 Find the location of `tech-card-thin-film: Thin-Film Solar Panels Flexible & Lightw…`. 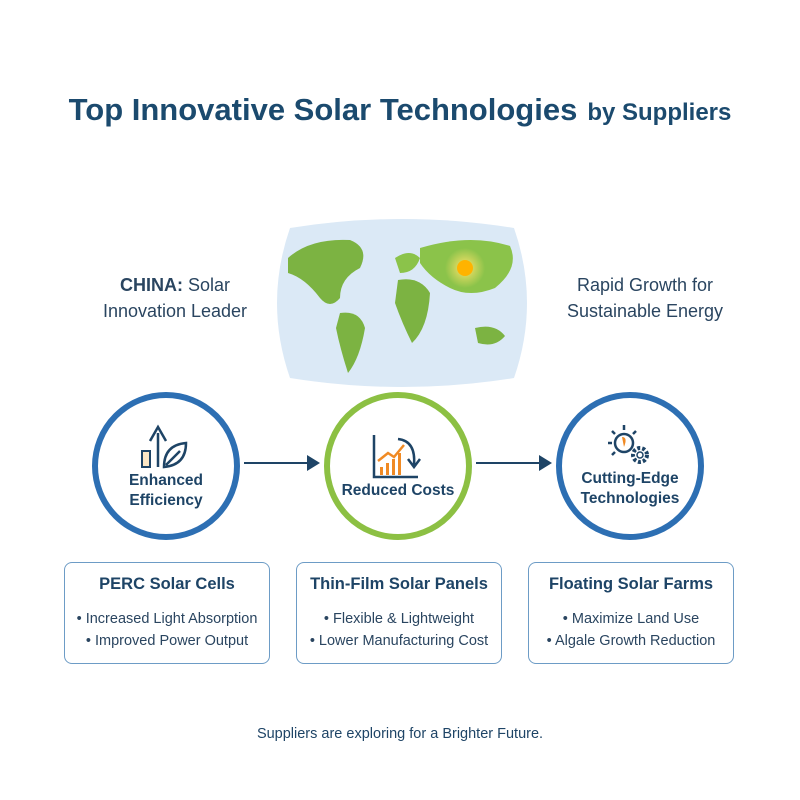

tech-card-thin-film: Thin-Film Solar Panels Flexible & Lightw… is located at coordinates (399, 613).